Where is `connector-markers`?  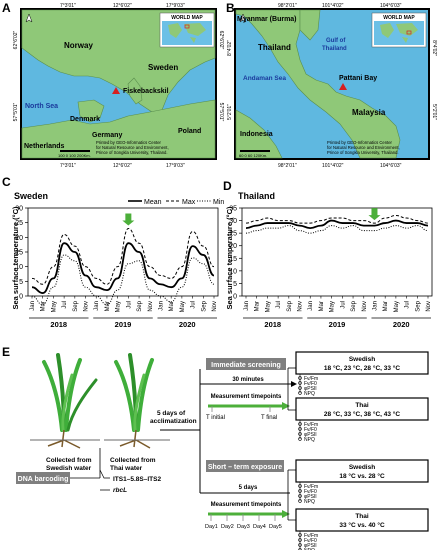
connector-markers is located at coordinates (104, 480).